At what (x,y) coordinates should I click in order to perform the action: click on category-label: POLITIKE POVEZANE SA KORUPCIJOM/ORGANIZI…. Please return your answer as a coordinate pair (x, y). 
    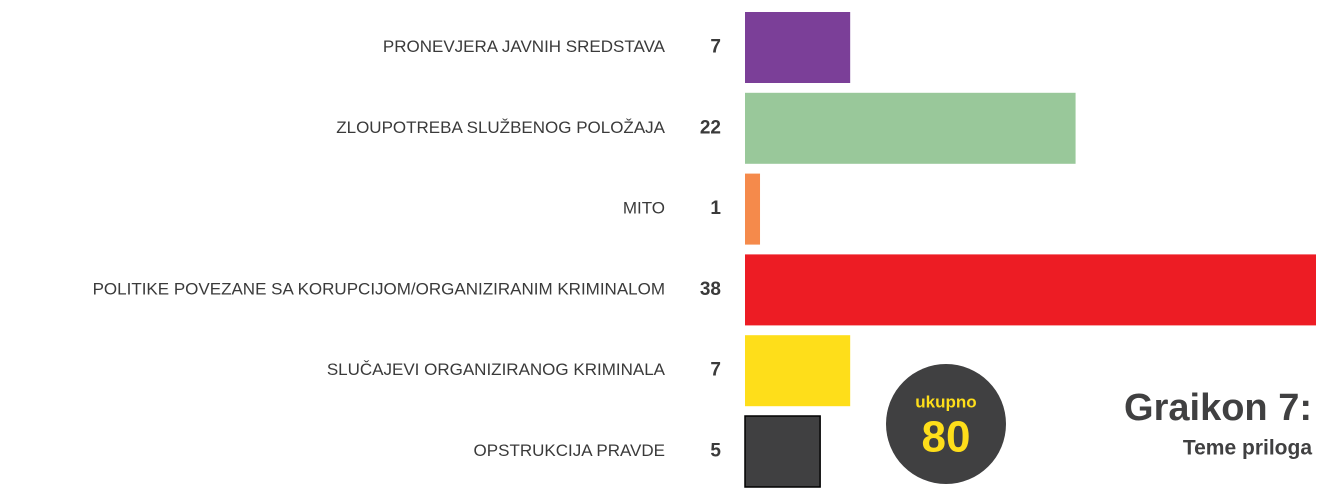
    Looking at the image, I should click on (379, 288).